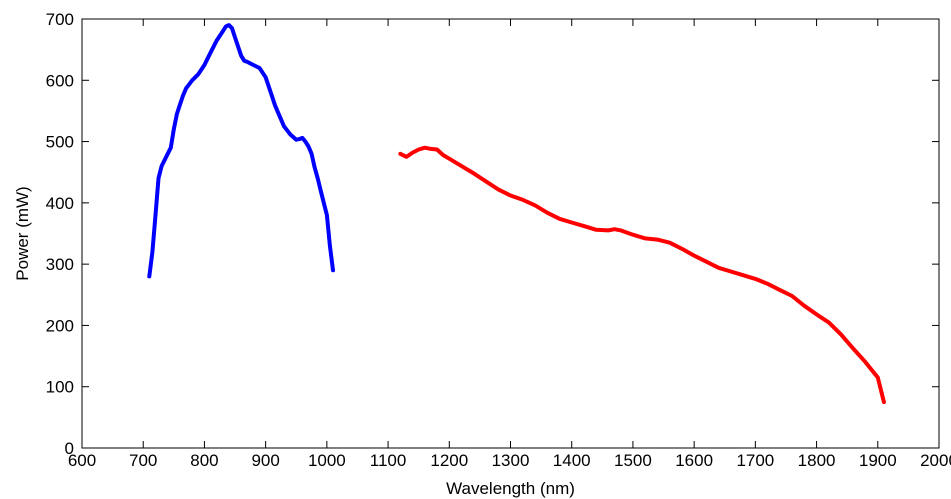 The width and height of the screenshot is (951, 499). I want to click on x-tick-label: 1200, so click(449, 460).